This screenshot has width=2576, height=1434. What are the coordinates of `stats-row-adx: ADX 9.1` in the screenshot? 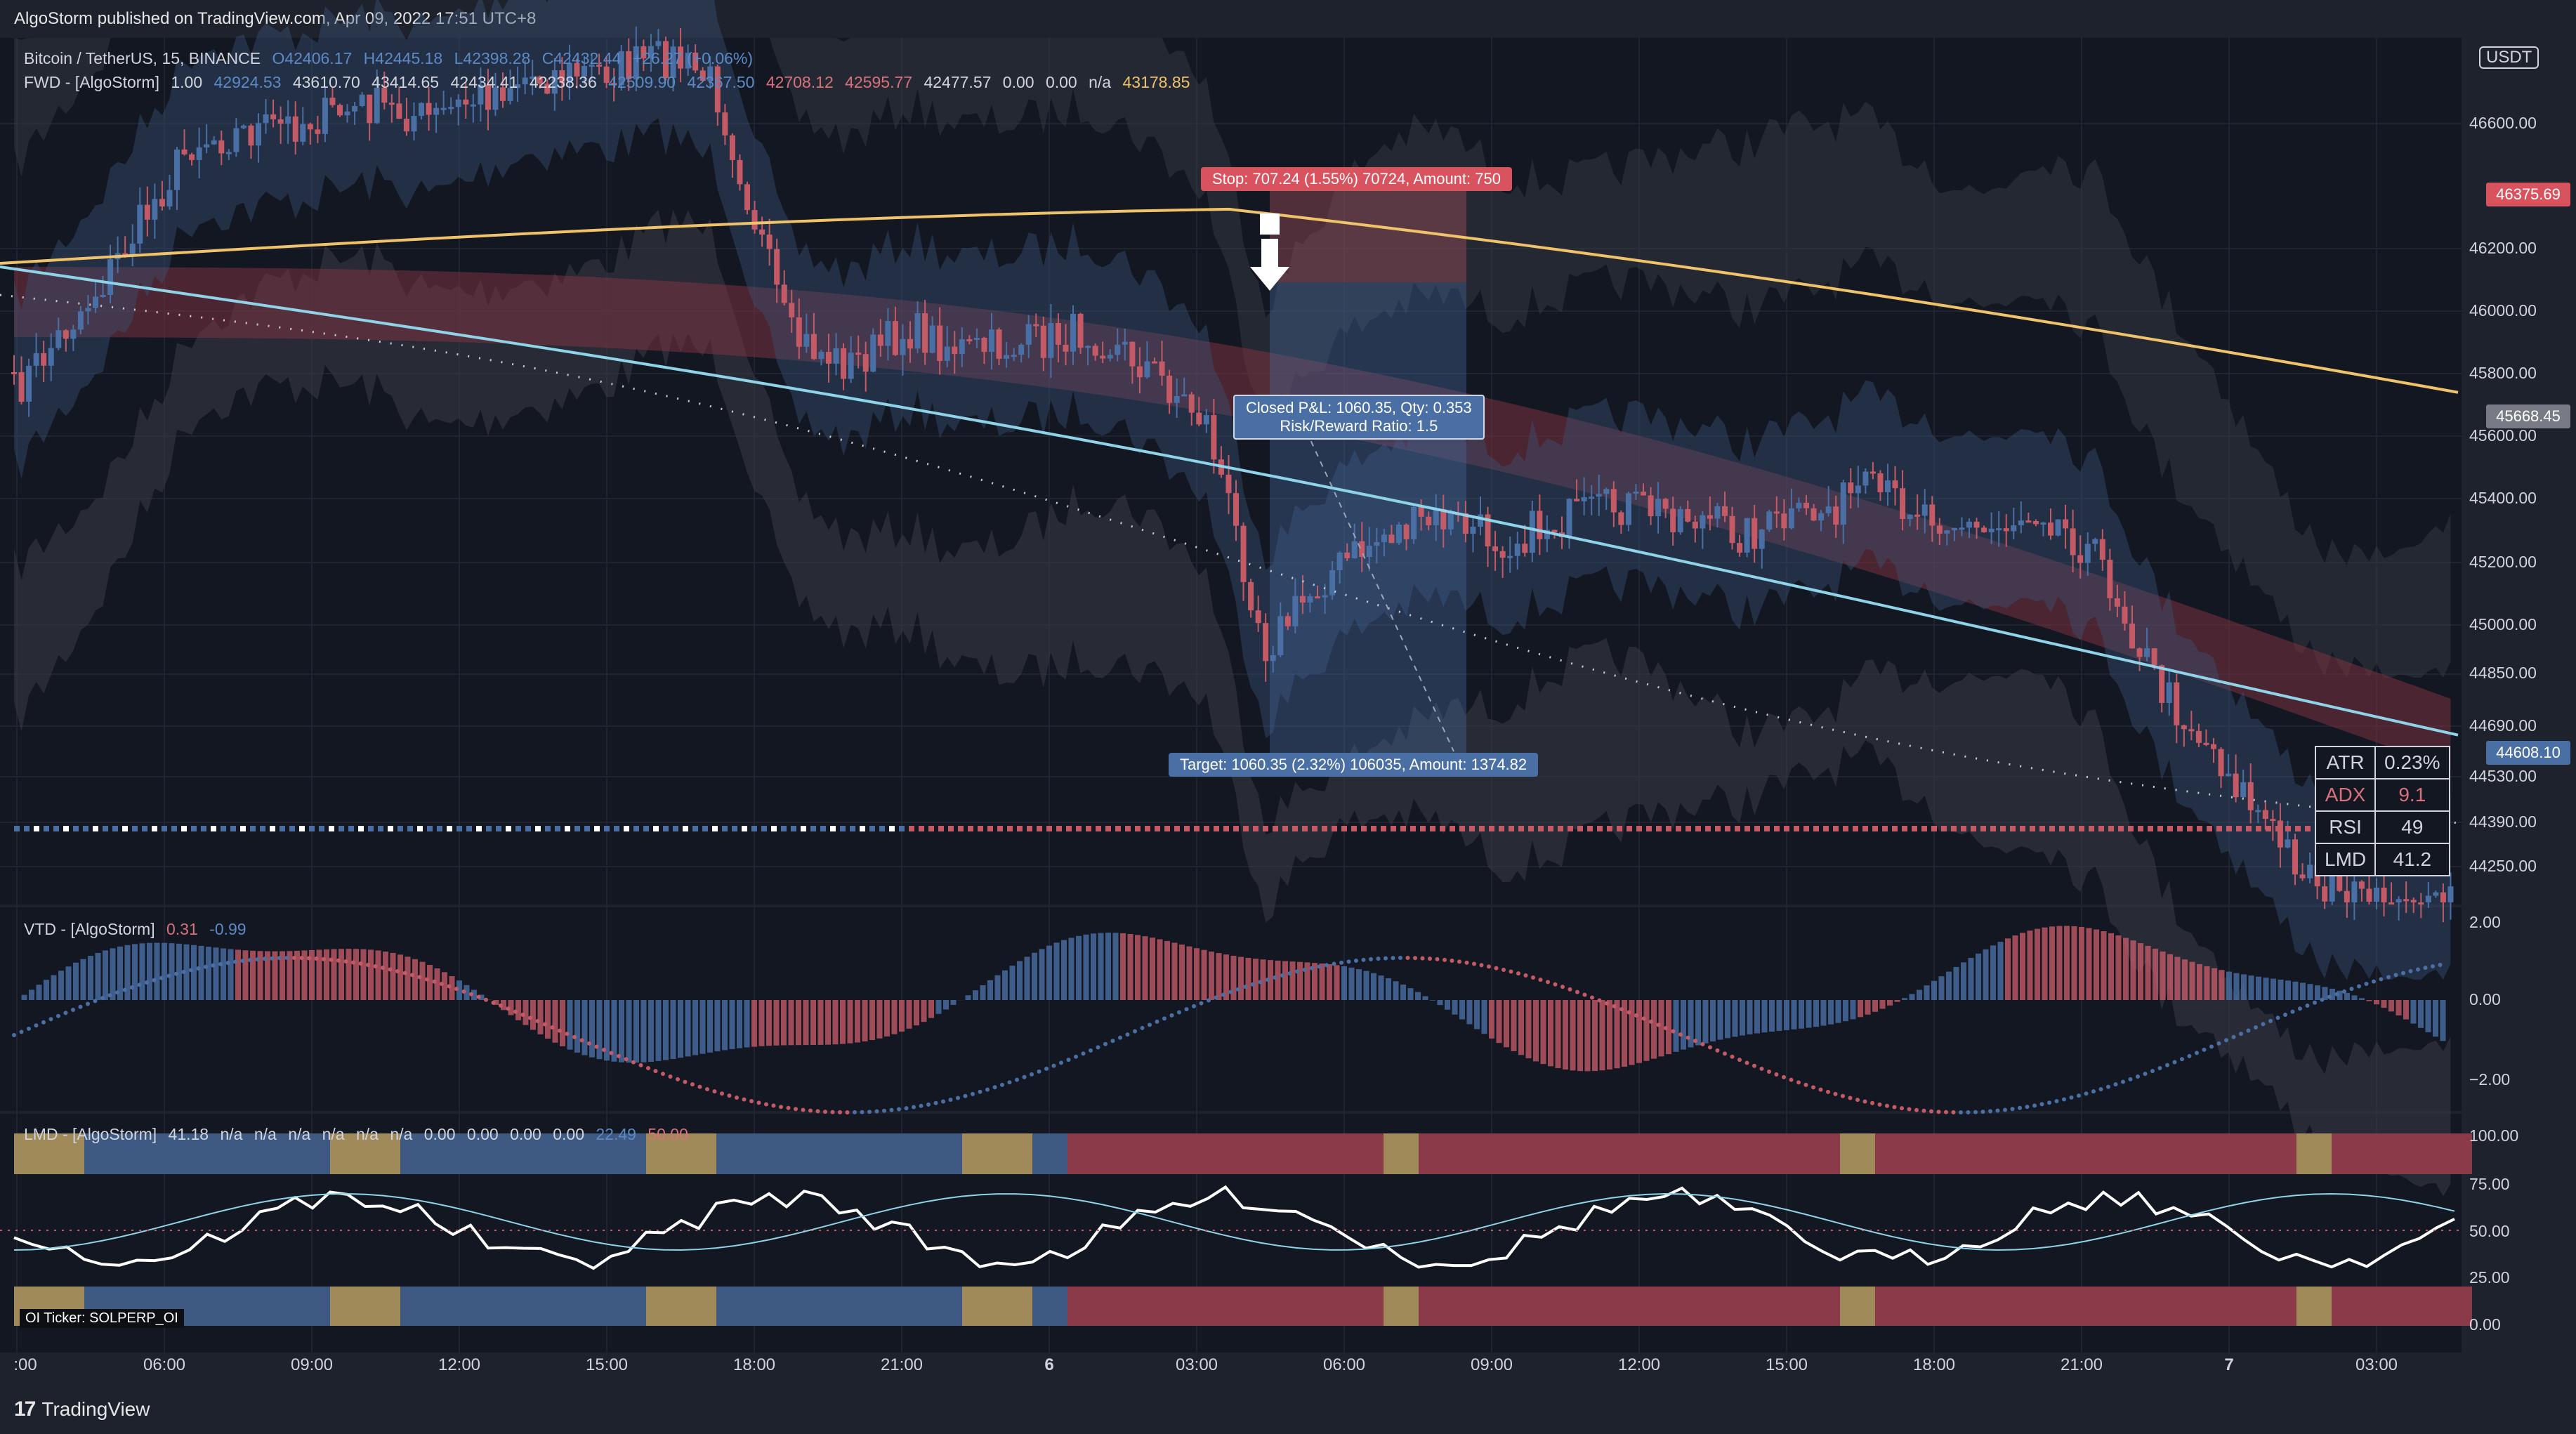 It's located at (2382, 795).